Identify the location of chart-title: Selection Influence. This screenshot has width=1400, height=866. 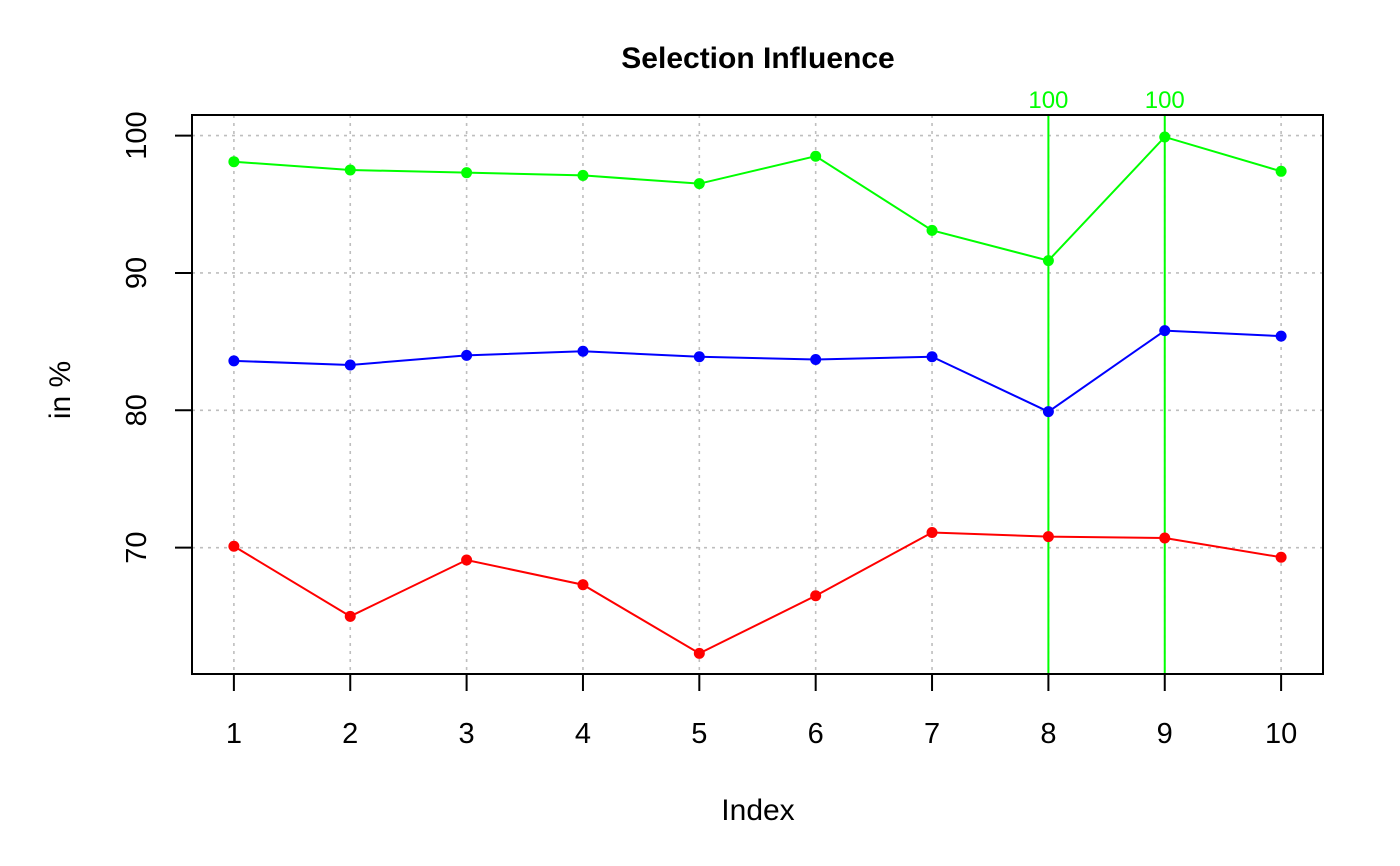
(757, 58).